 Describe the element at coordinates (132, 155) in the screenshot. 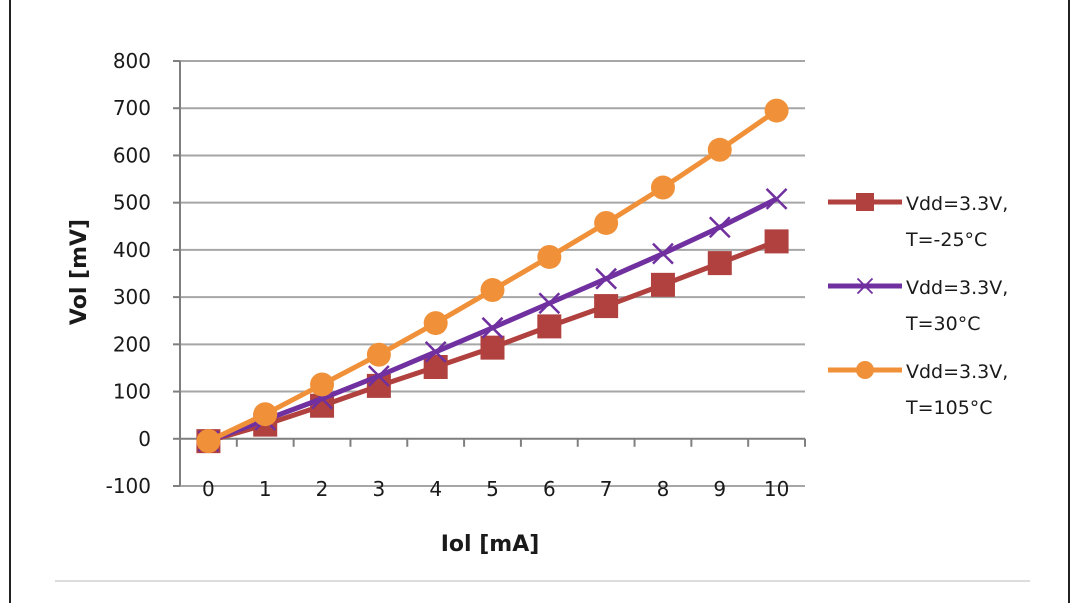

I see `y-tick-label: 600` at that location.